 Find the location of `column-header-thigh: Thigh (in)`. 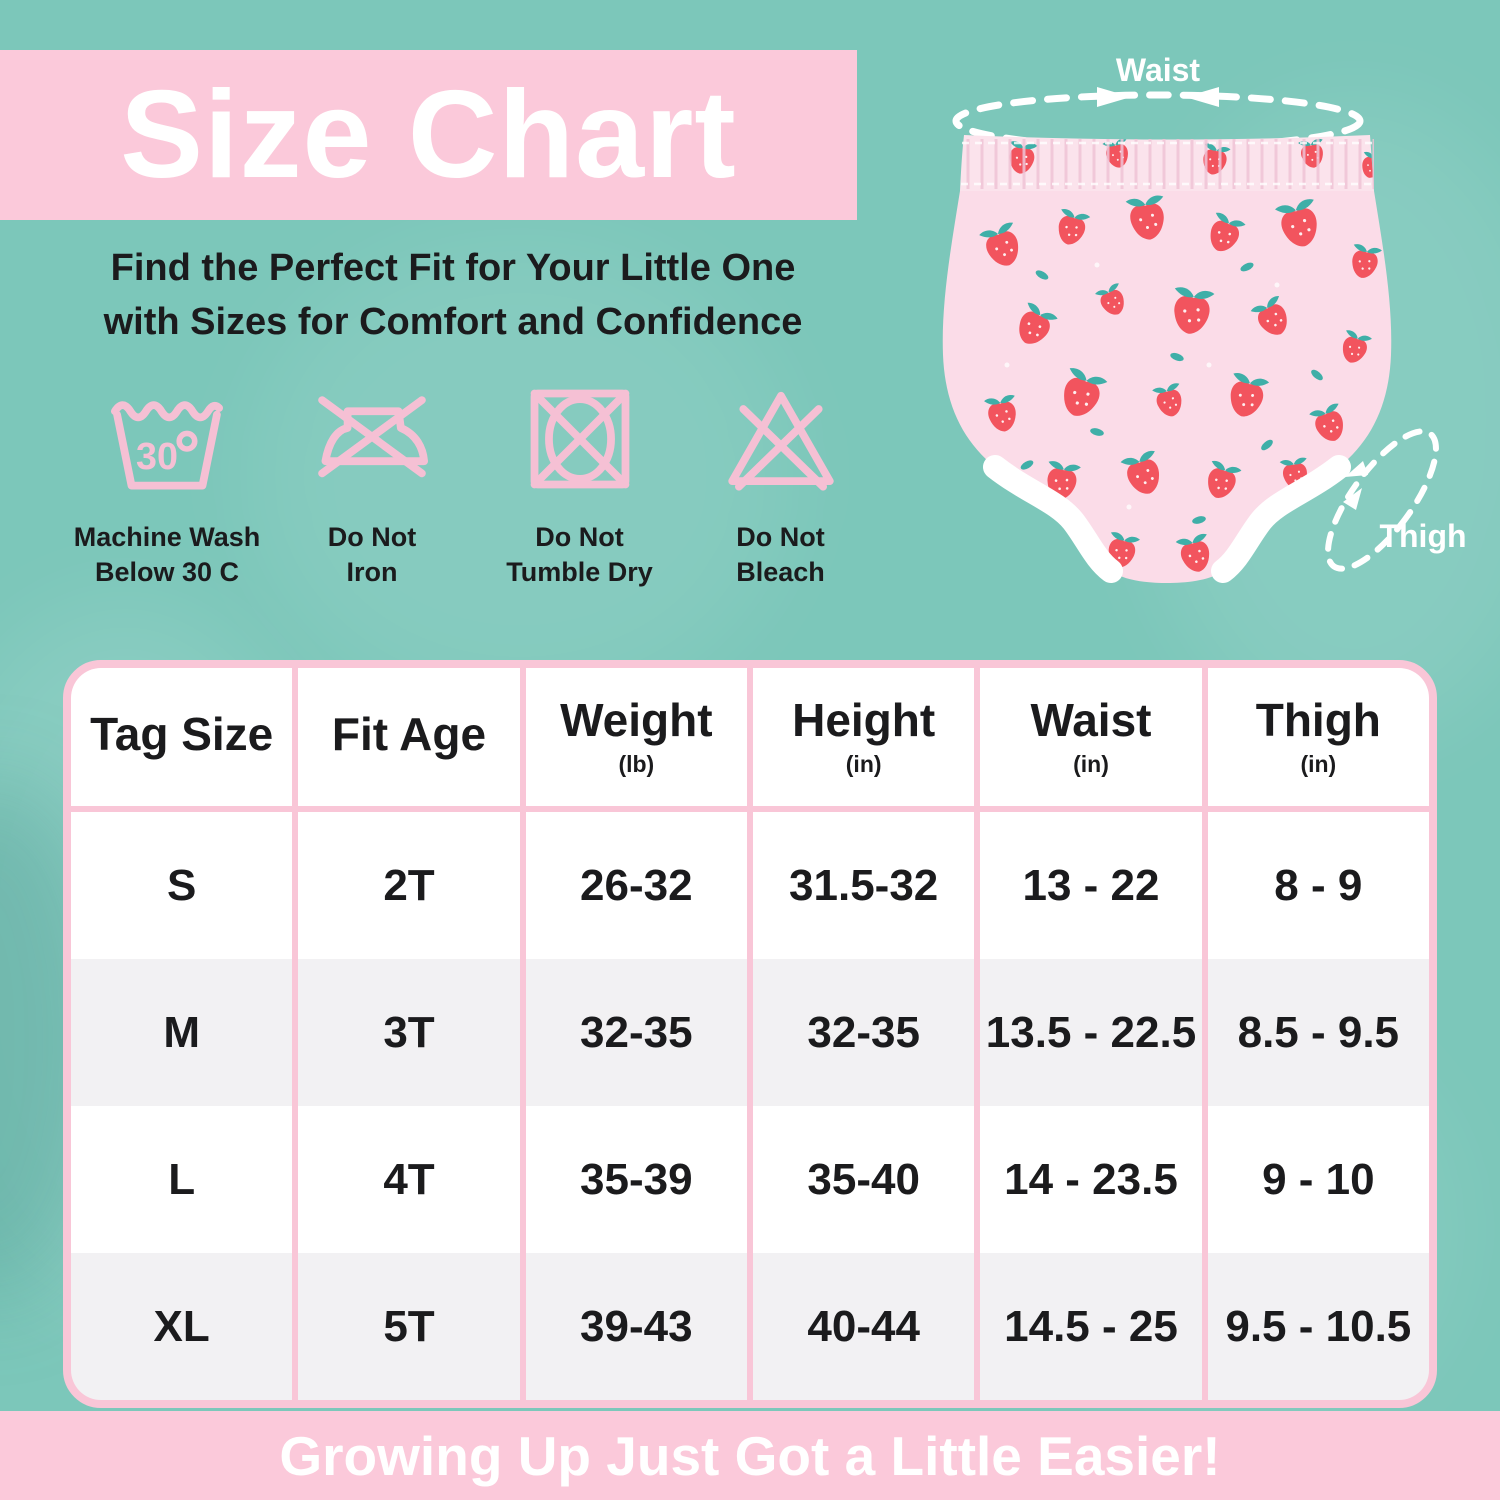

column-header-thigh: Thigh (in) is located at coordinates (1318, 740).